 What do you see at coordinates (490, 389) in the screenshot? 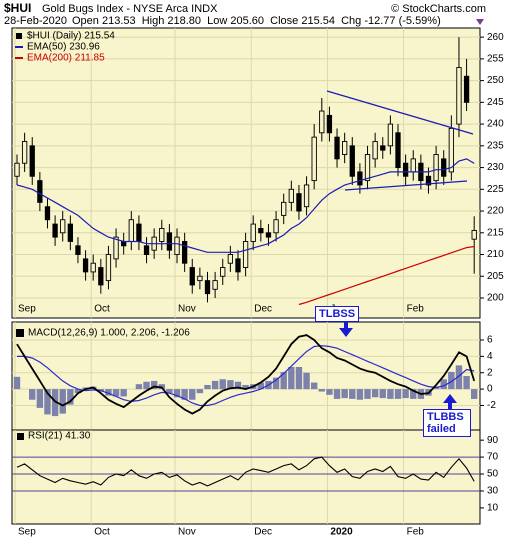
I see `y-tick-label: 0` at bounding box center [490, 389].